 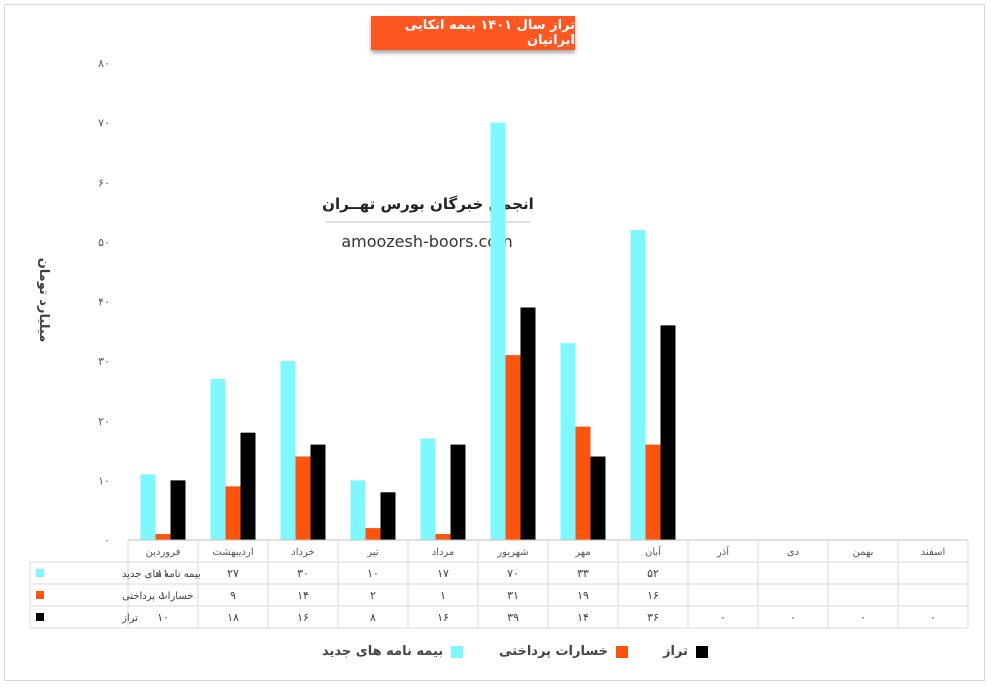 What do you see at coordinates (621, 651) in the screenshot?
I see `legend-swatch-paid-claims` at bounding box center [621, 651].